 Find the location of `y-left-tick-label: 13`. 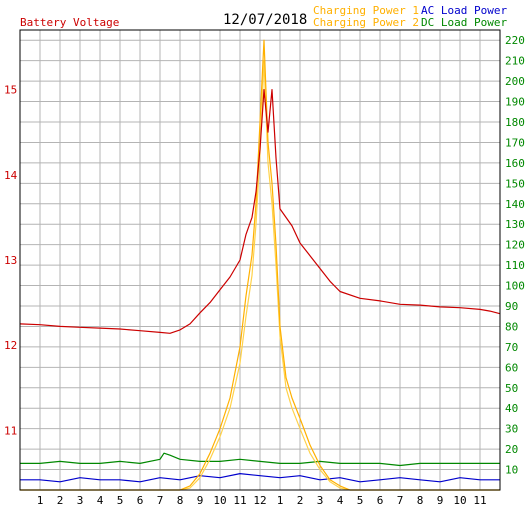

y-left-tick-label: 13 is located at coordinates (10, 260).